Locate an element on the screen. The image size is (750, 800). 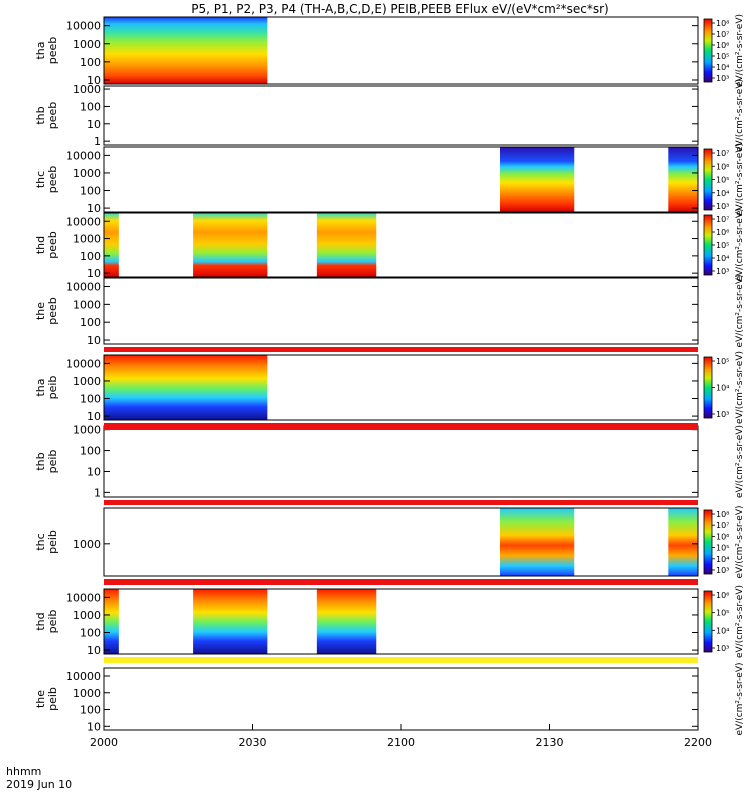
colorbar-tha-peib is located at coordinates (708, 387).